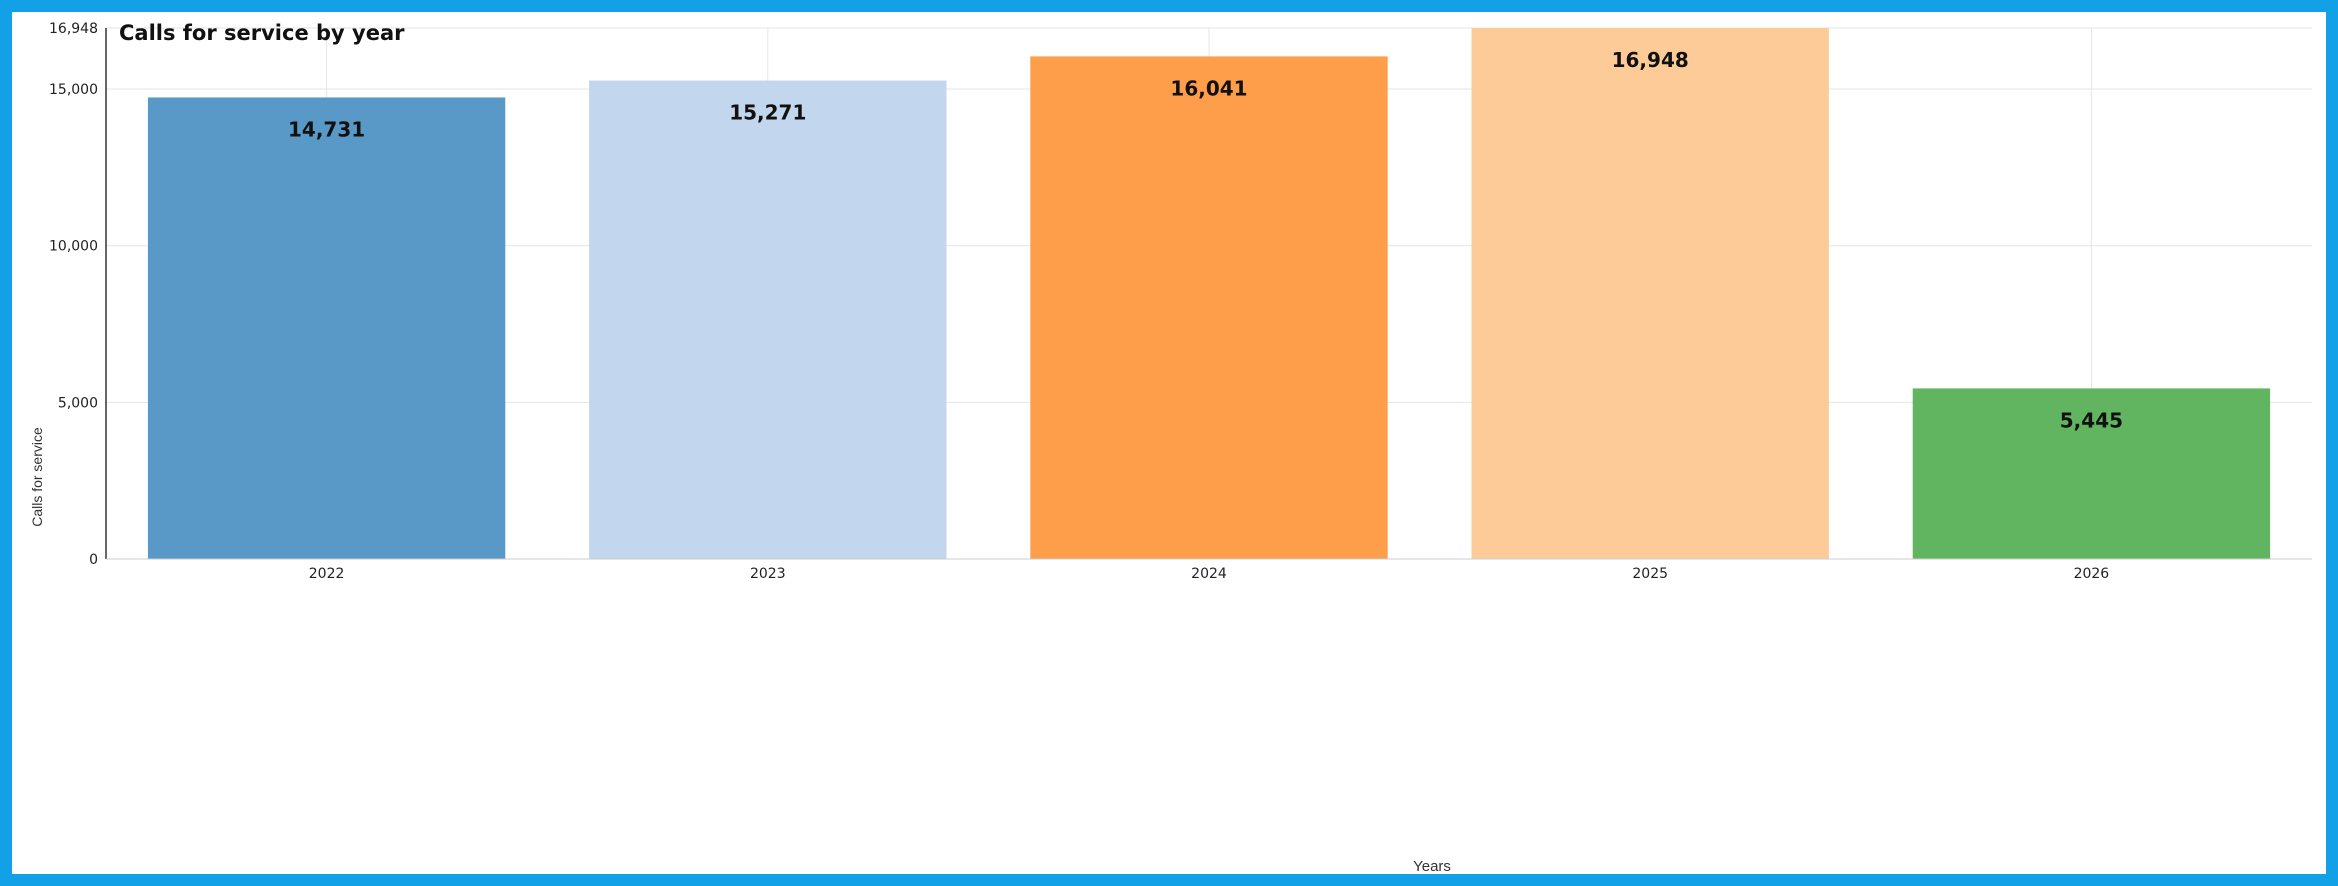 This screenshot has height=886, width=2338. Describe the element at coordinates (2091, 420) in the screenshot. I see `data-label-2026: 5,445` at that location.